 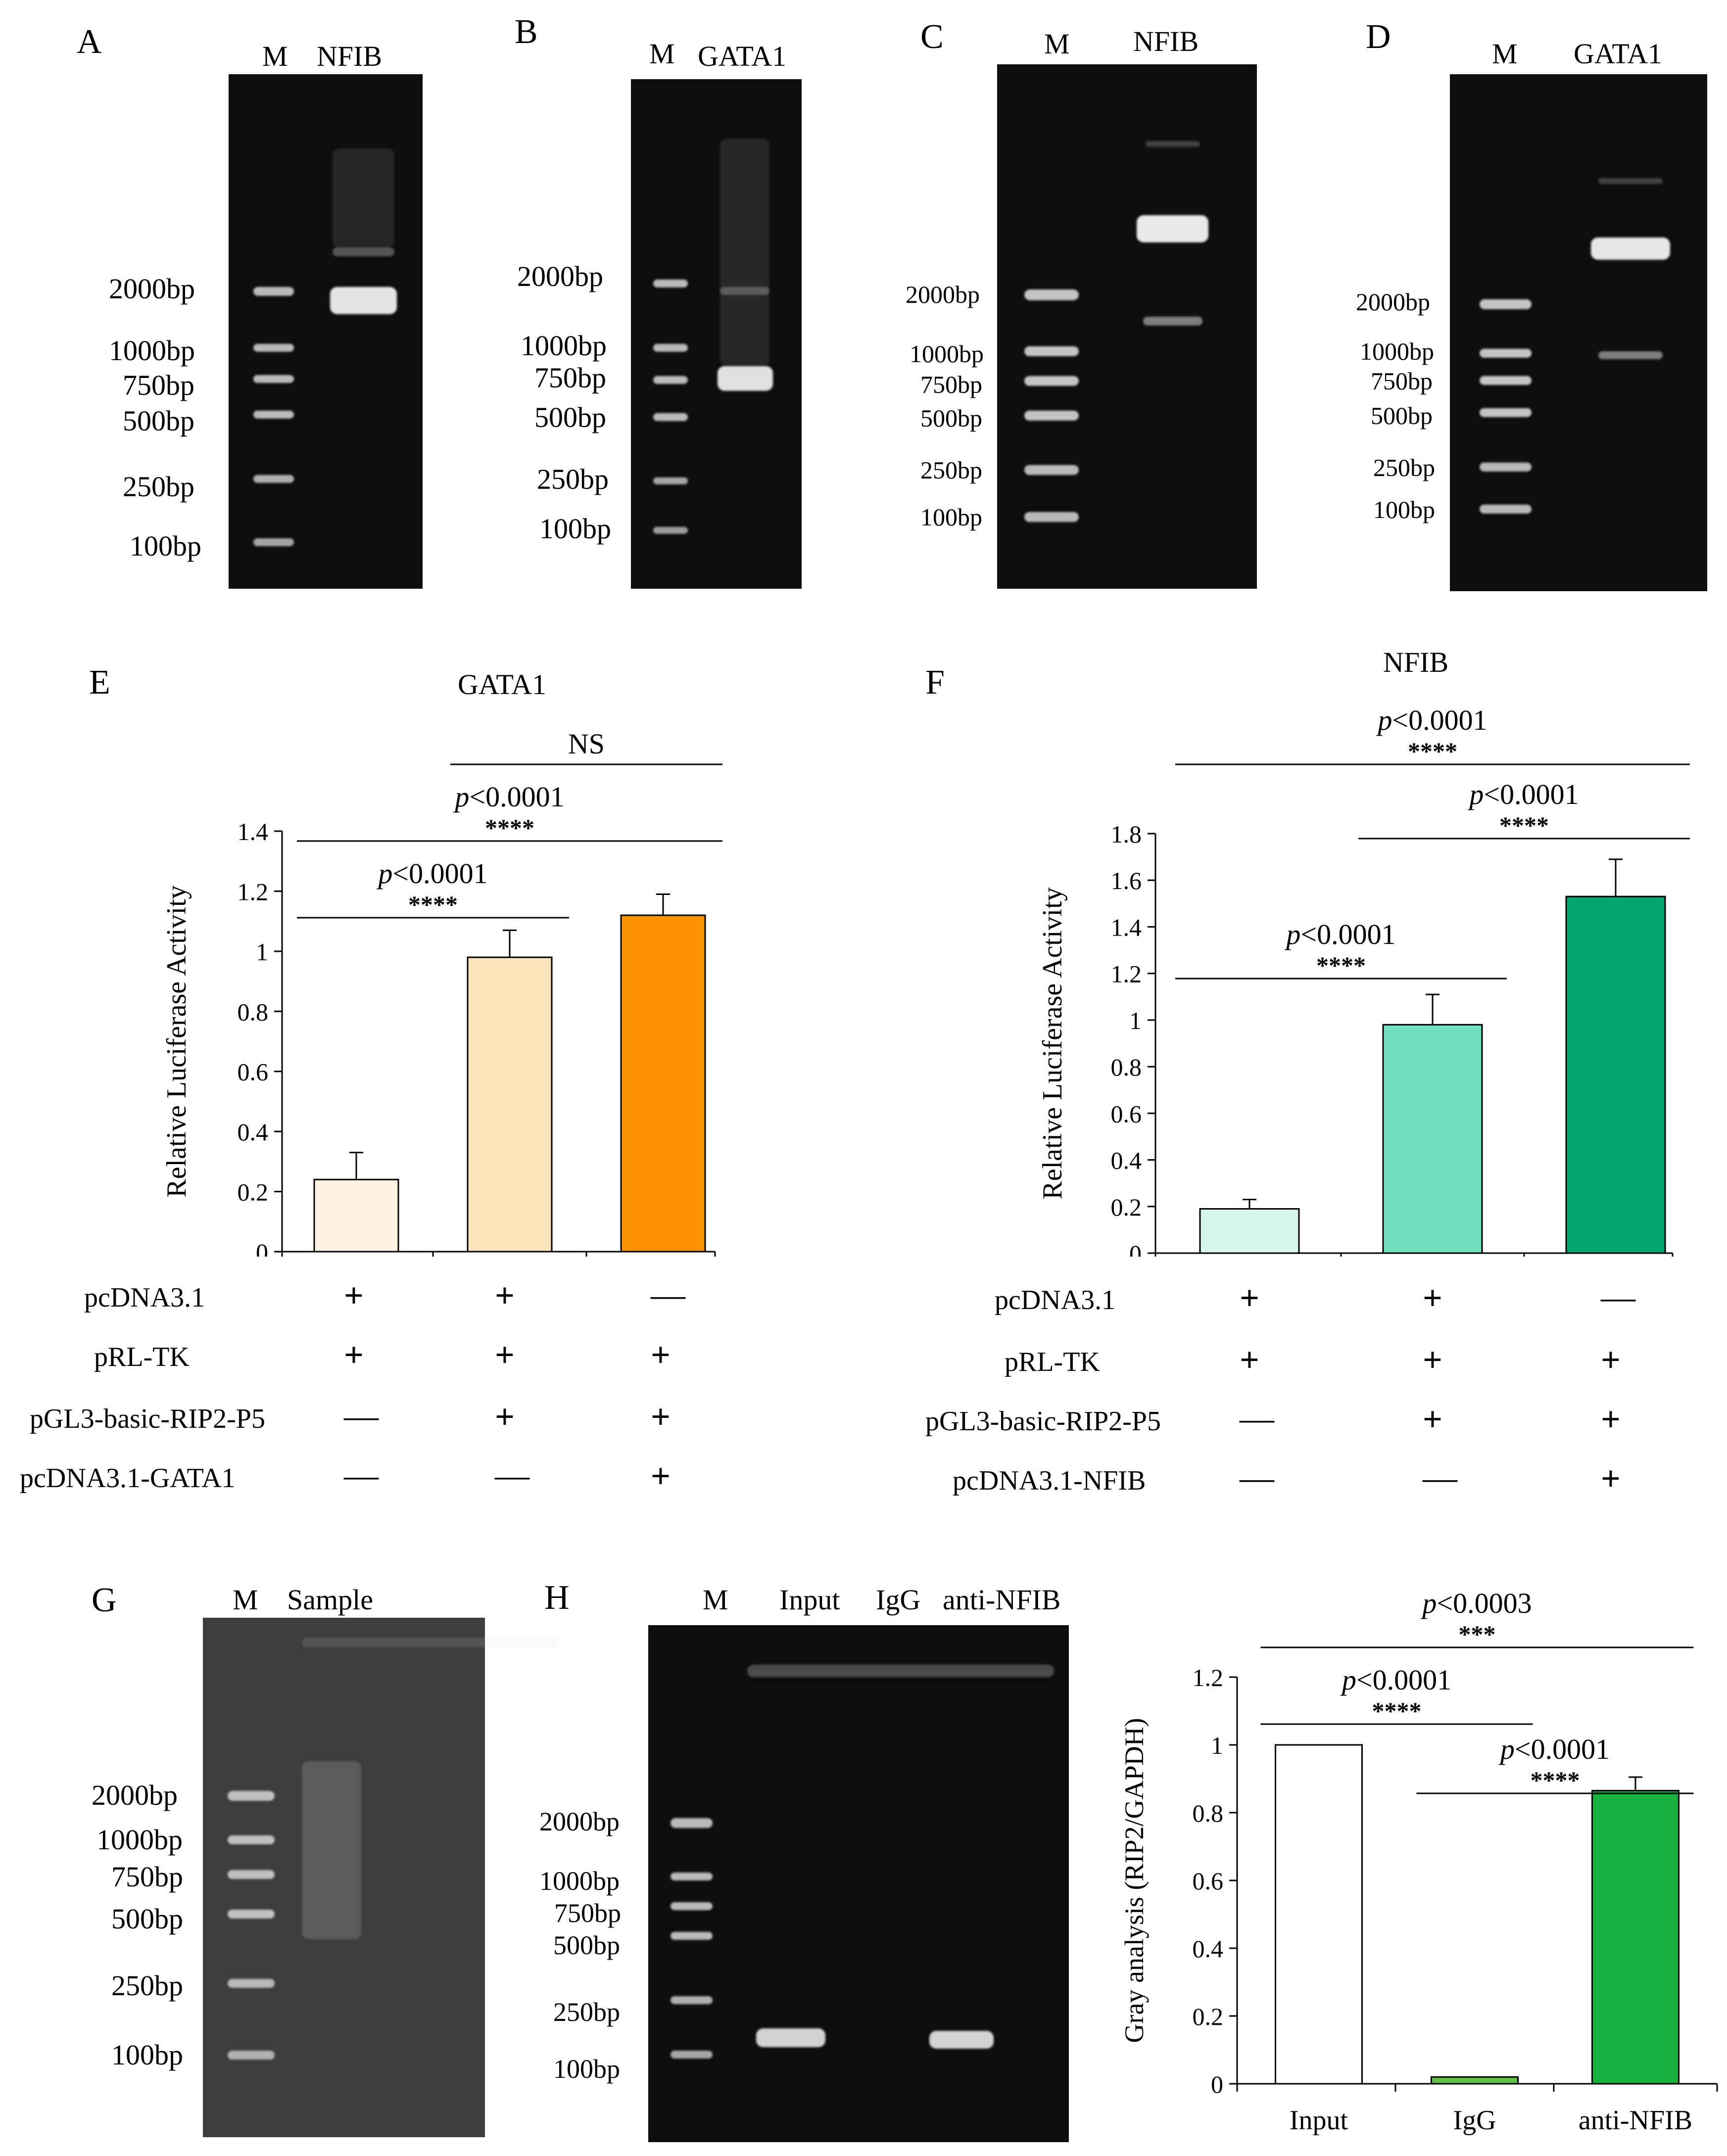 I want to click on chart-title: NFIB, so click(x=1416, y=662).